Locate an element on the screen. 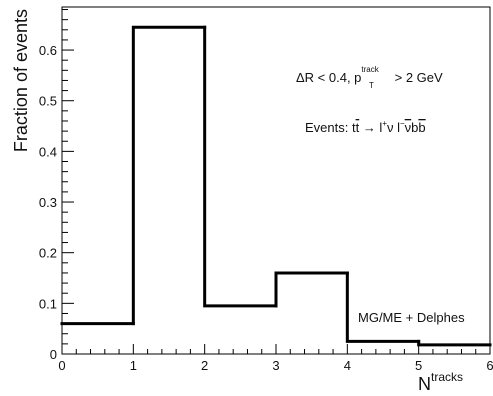 This screenshot has height=396, width=493. annotation-events-b: b is located at coordinates (414, 127).